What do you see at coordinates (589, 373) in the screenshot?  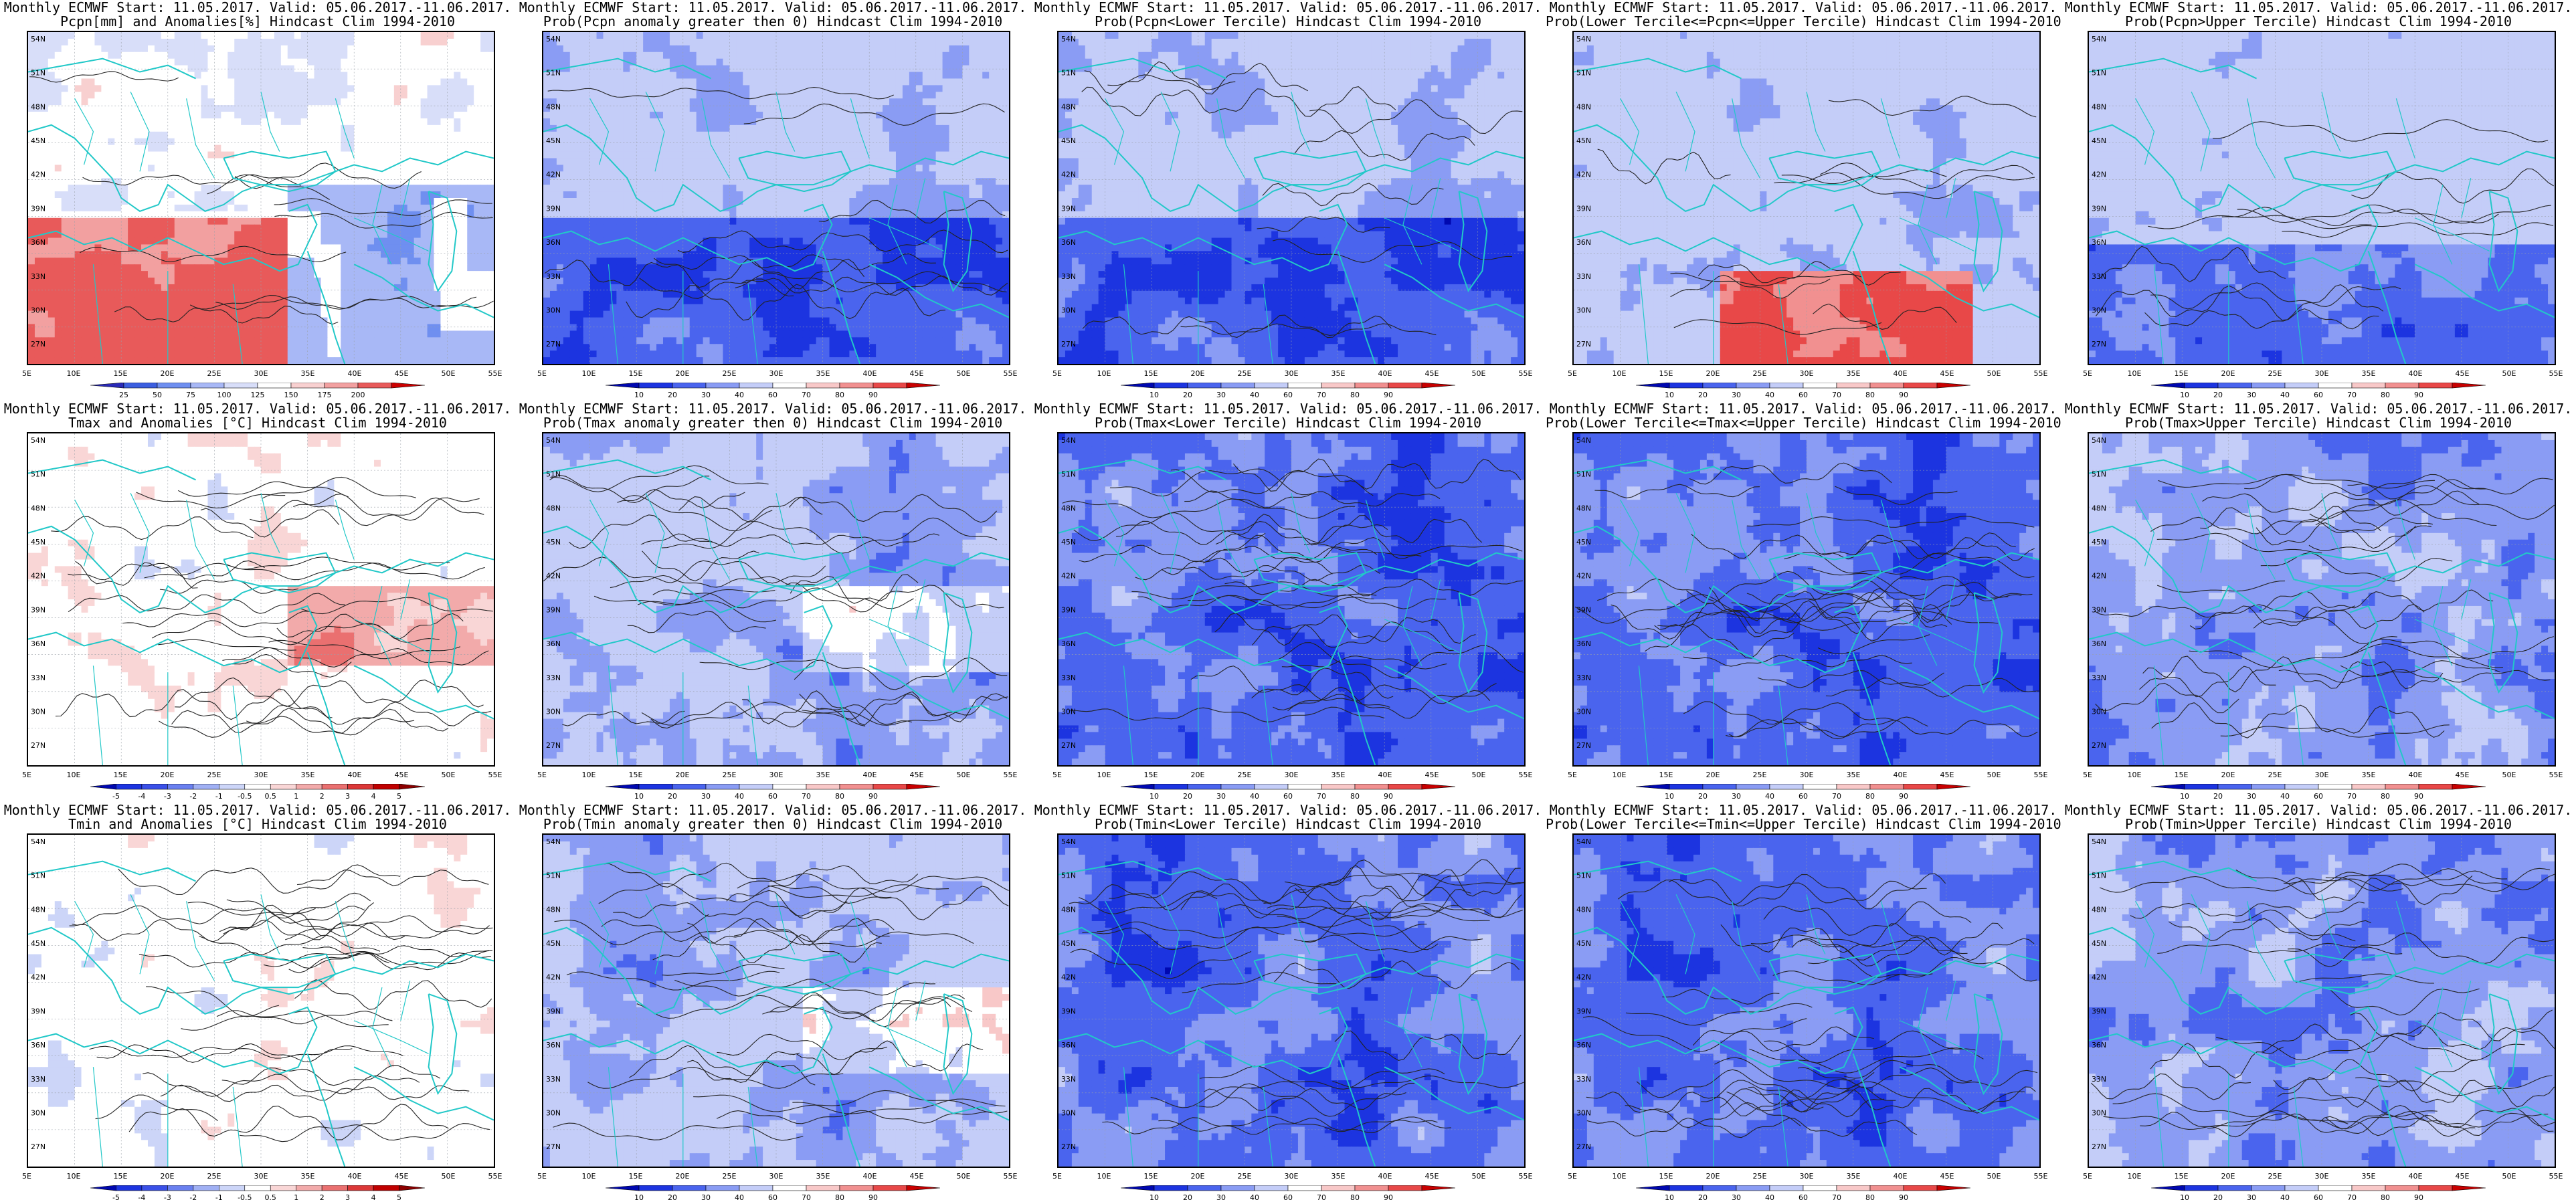 I see `lon-tick-label: 10E` at bounding box center [589, 373].